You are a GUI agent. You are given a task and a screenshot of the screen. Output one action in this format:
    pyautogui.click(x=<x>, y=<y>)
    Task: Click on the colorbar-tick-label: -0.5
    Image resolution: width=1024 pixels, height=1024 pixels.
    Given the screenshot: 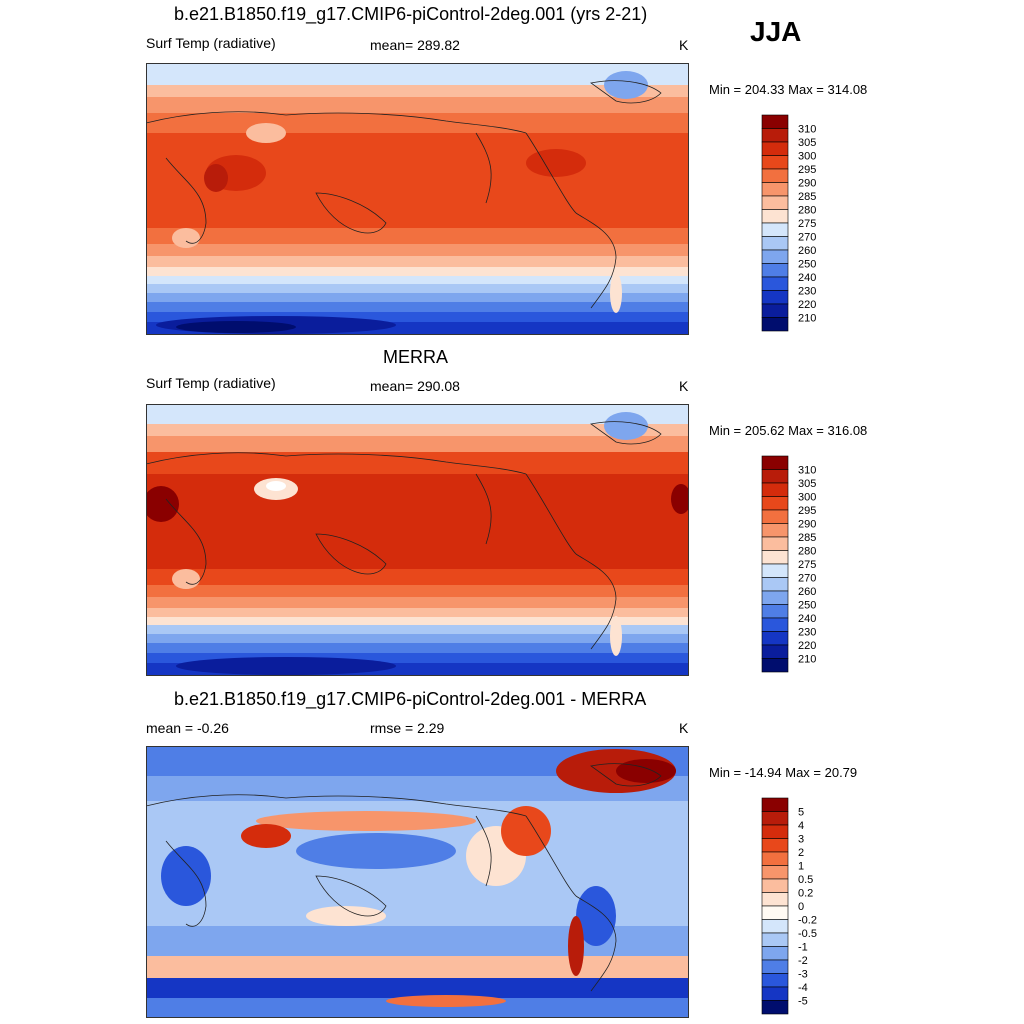 What is the action you would take?
    pyautogui.click(x=807, y=934)
    